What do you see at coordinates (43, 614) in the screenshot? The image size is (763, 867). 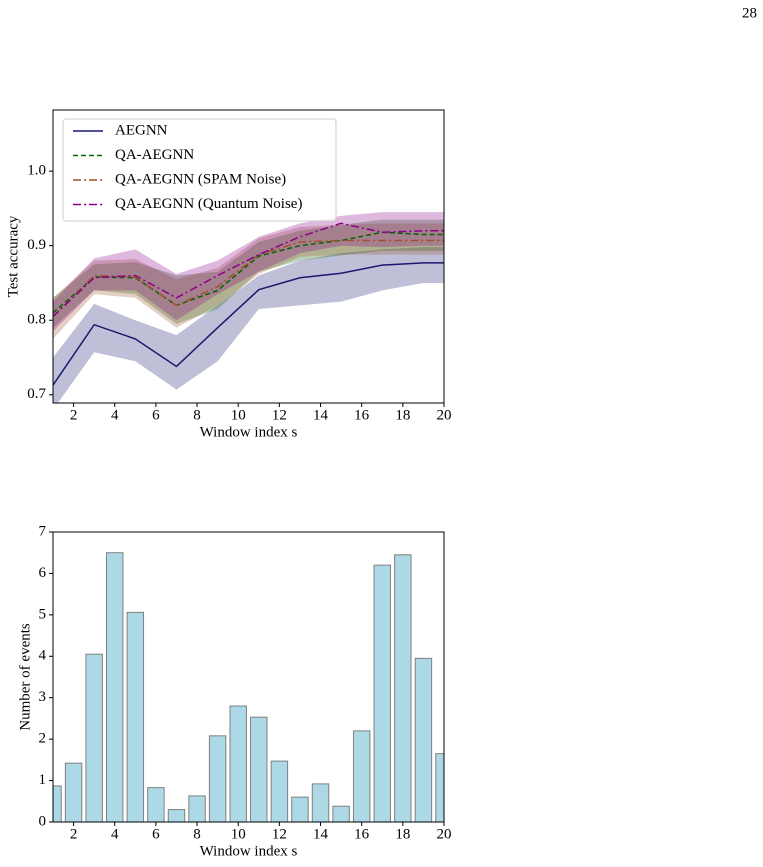 I see `y-tick-label: 5` at bounding box center [43, 614].